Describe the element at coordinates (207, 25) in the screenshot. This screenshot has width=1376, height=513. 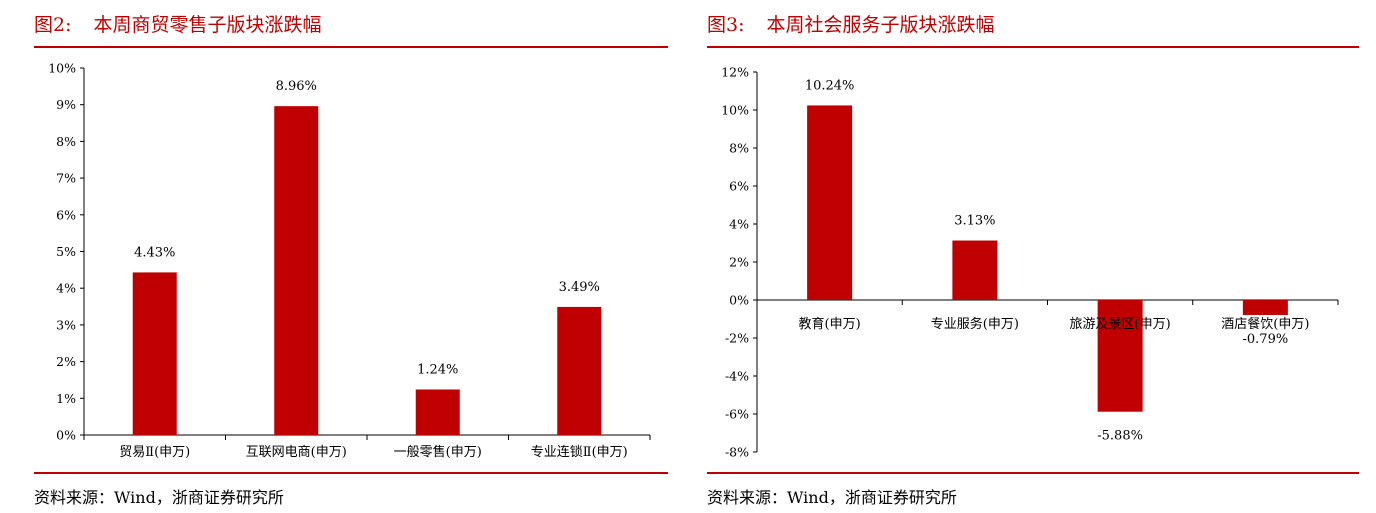
I see `chart-title-text: 本周商贸零售子版块涨跌幅` at that location.